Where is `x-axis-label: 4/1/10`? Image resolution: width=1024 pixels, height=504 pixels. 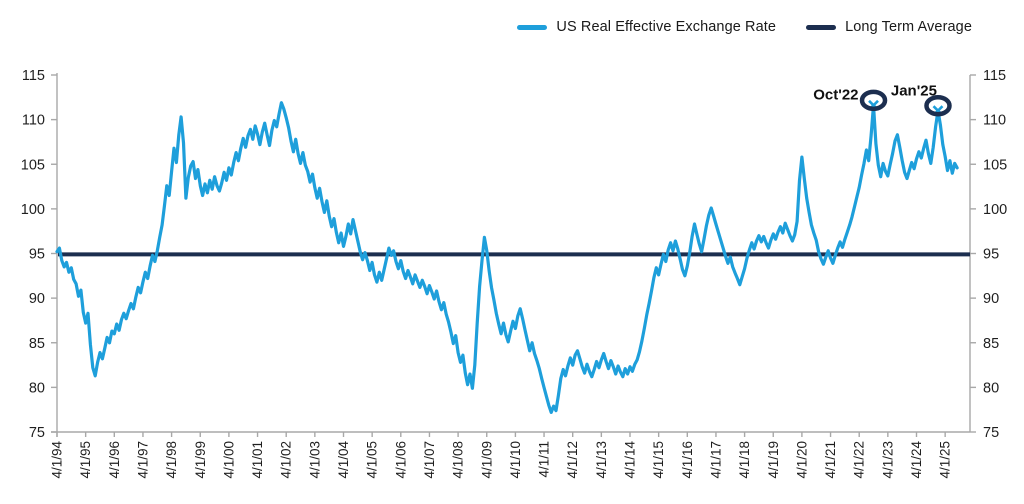
x-axis-label: 4/1/10 is located at coordinates (515, 460).